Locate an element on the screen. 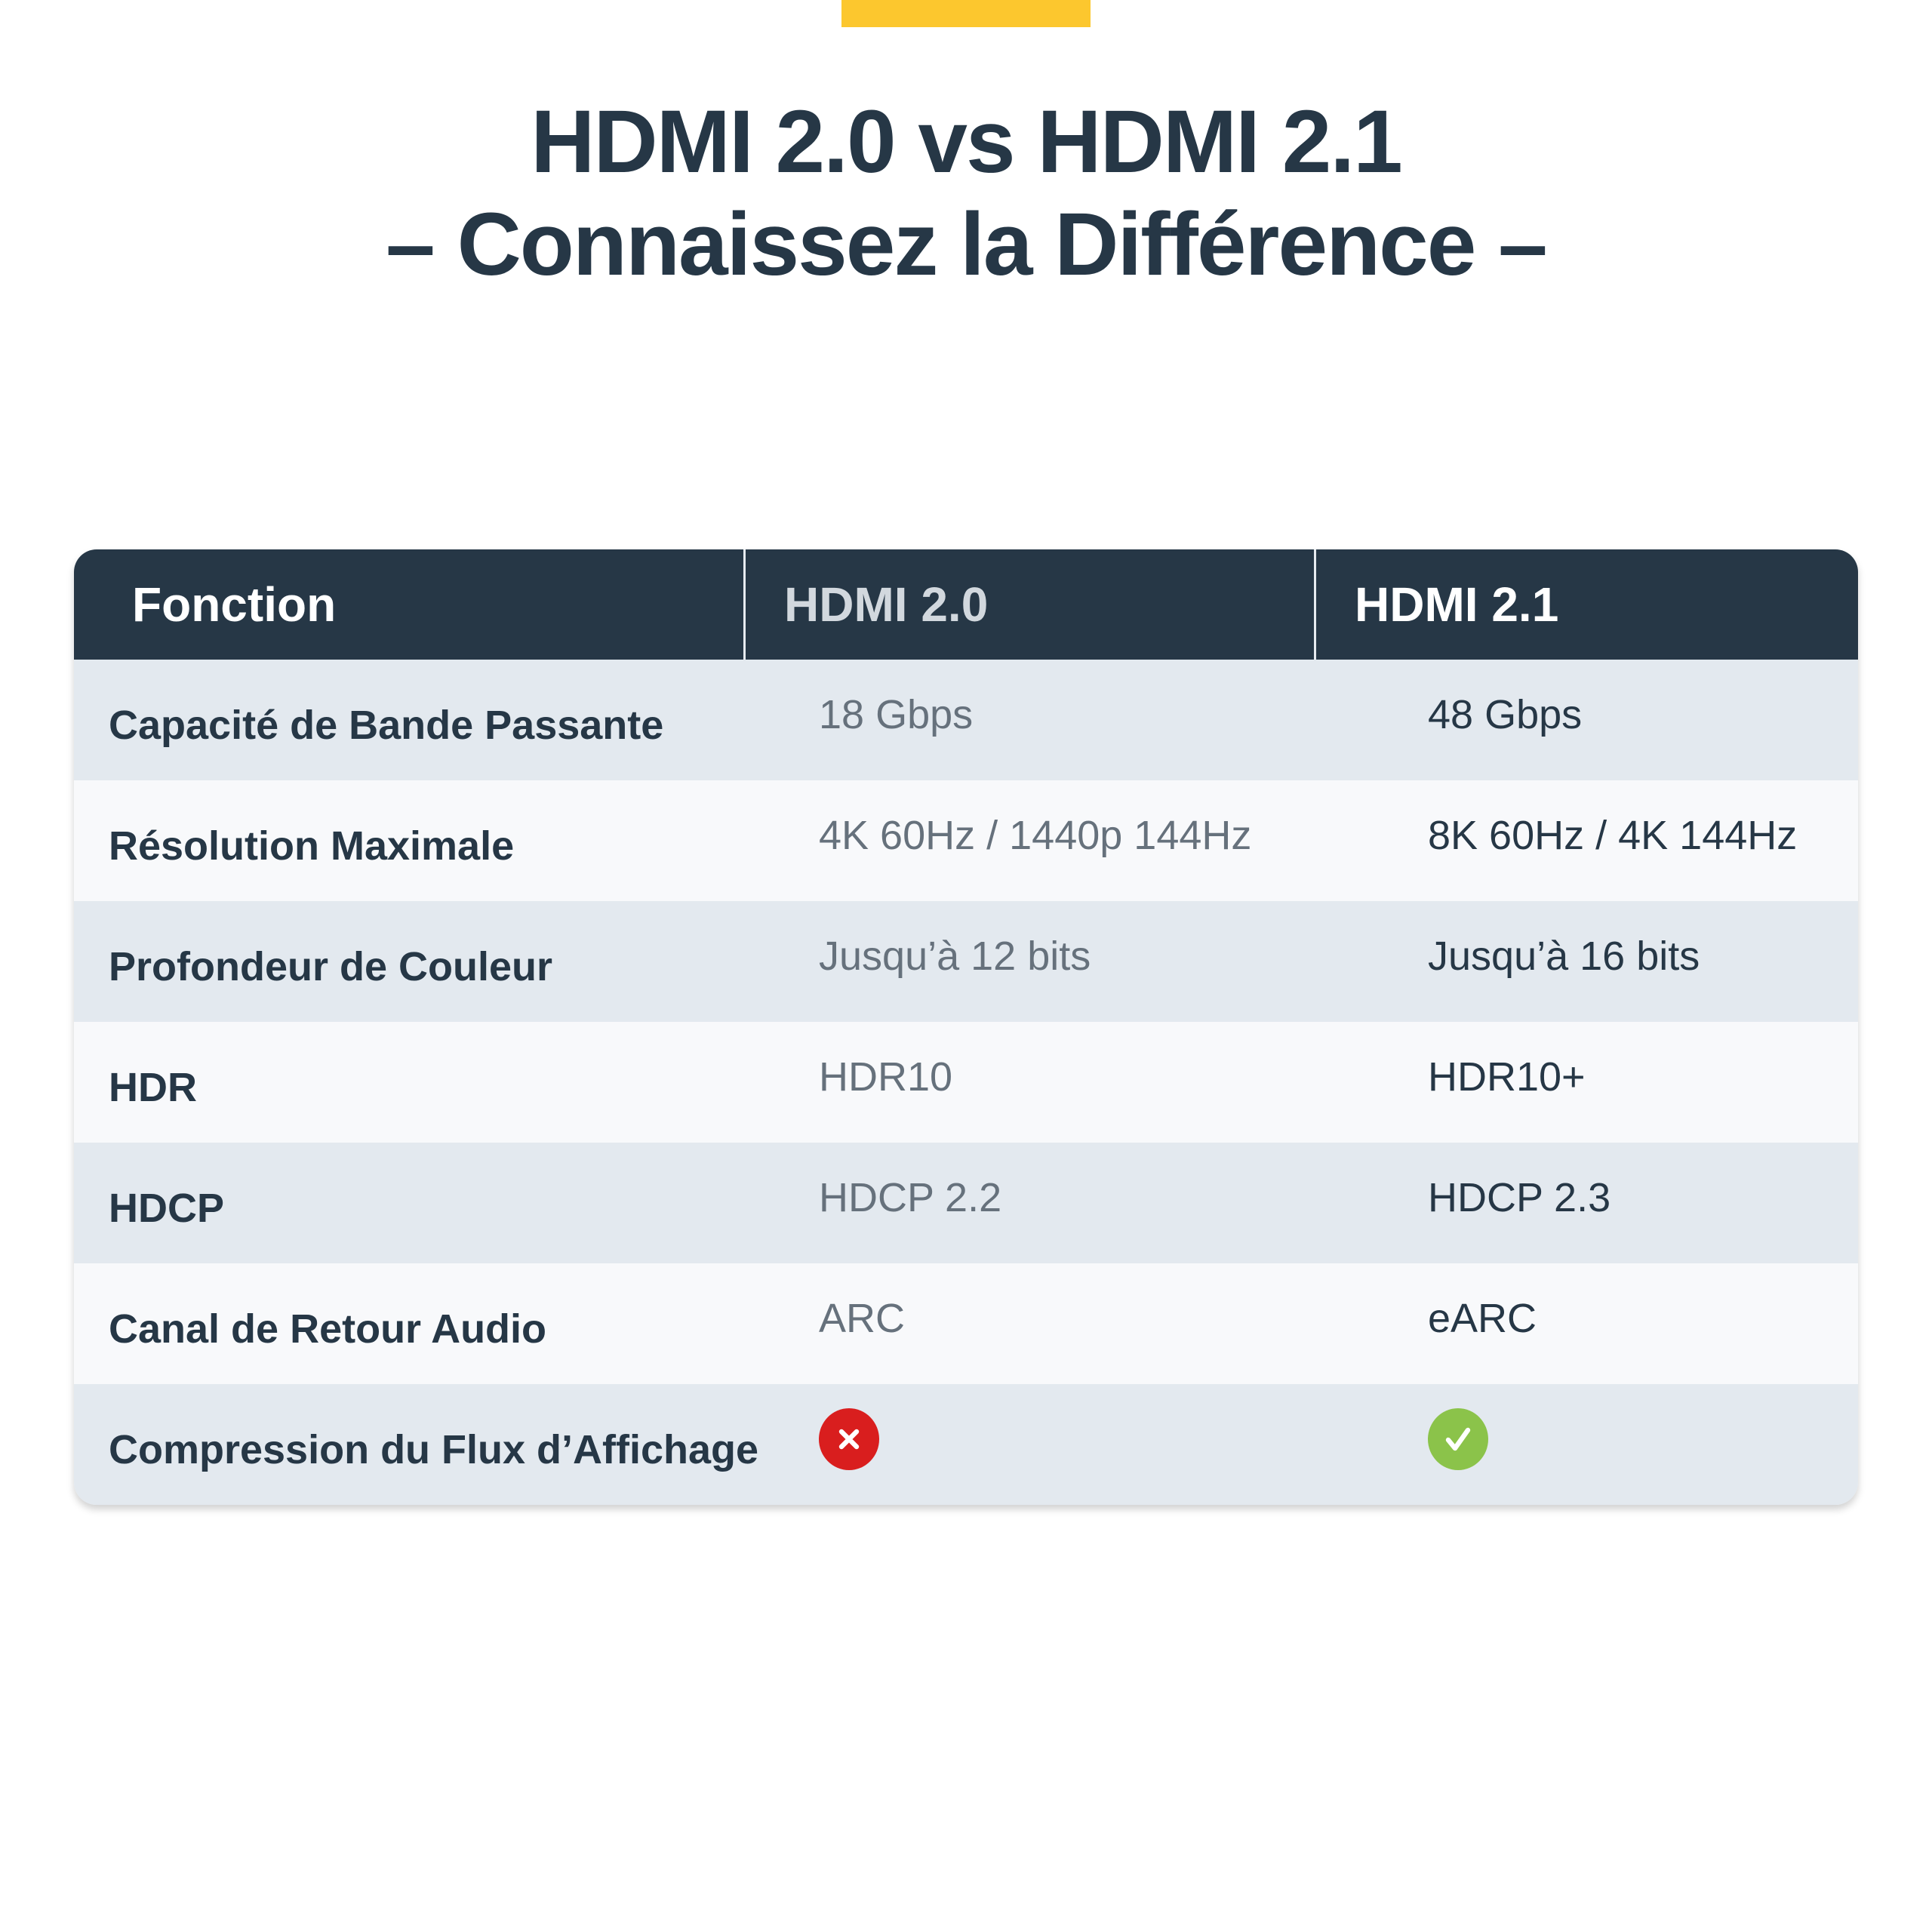 This screenshot has height=1932, width=1932. hdmi20-cell: Jusqu’à 12 bits is located at coordinates (955, 956).